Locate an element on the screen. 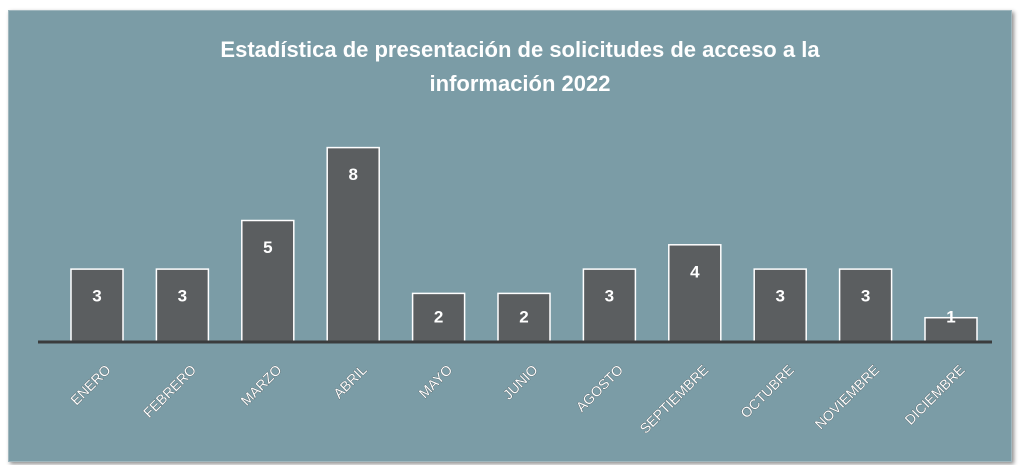  x-tick-label: OCTUBRE is located at coordinates (767, 391).